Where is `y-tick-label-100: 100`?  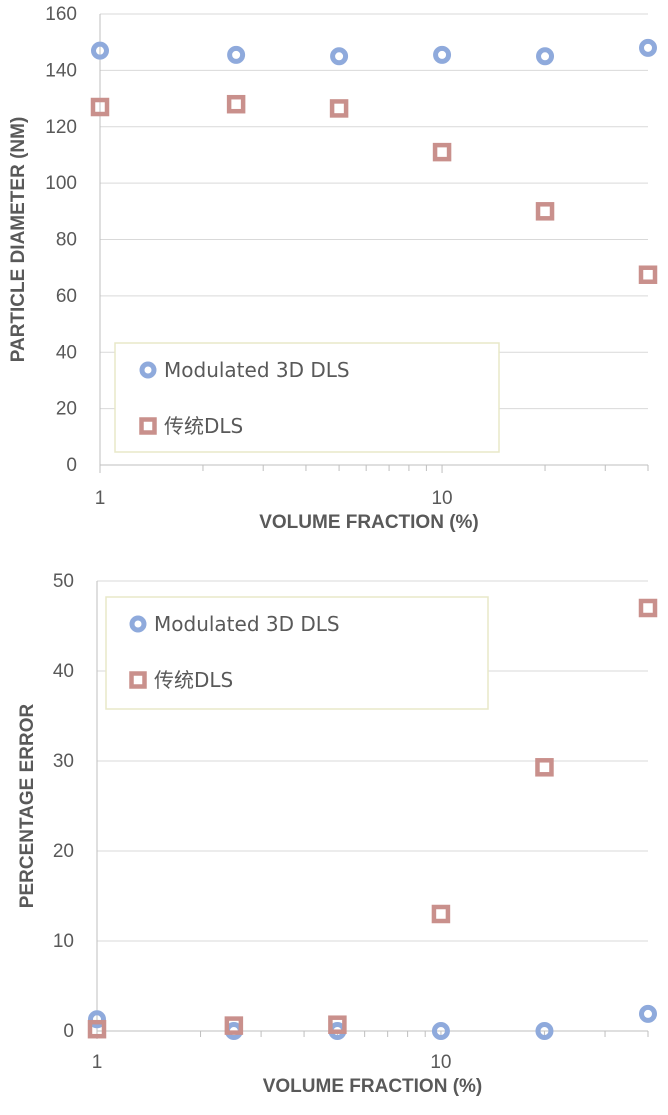
y-tick-label-100: 100 is located at coordinates (61, 183).